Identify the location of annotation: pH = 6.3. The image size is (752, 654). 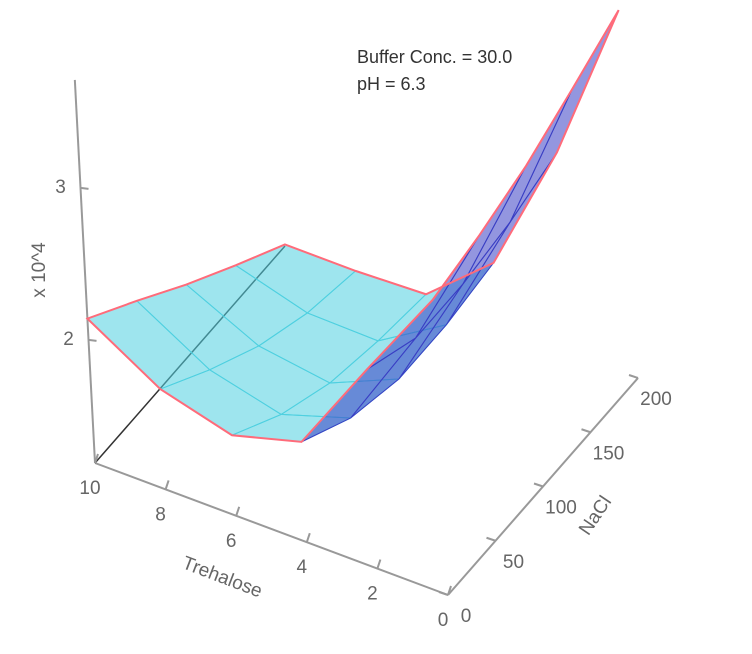
(391, 84).